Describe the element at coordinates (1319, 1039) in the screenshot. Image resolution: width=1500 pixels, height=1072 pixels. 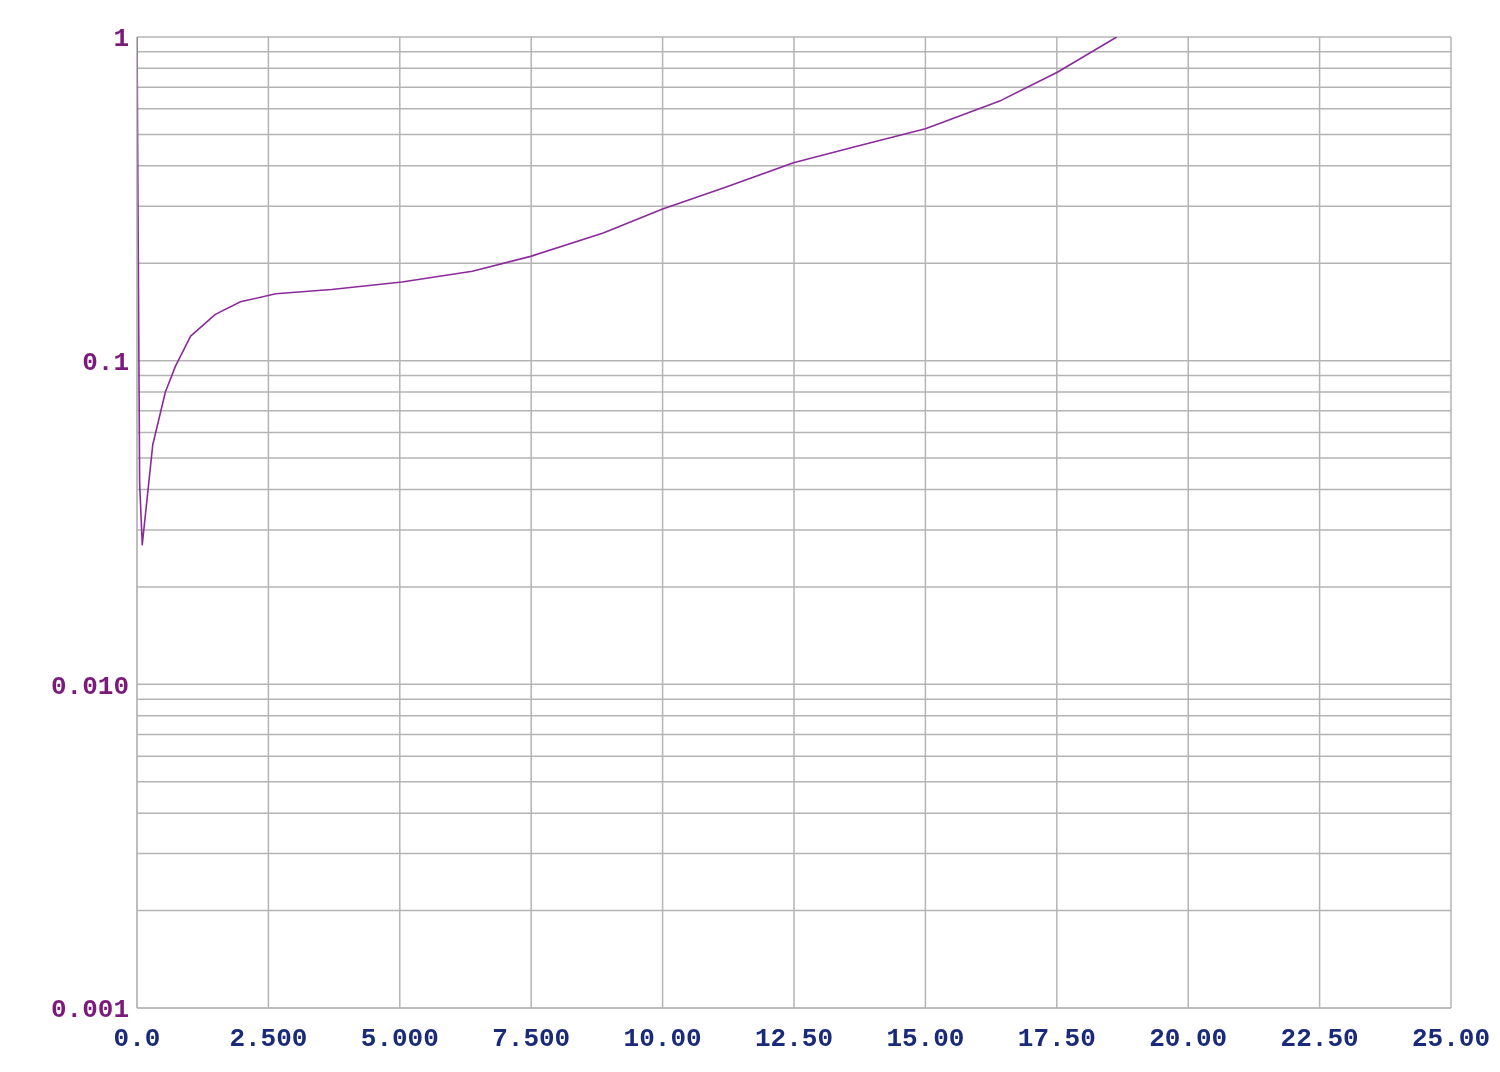
I see `x-tick-label: 22.50` at that location.